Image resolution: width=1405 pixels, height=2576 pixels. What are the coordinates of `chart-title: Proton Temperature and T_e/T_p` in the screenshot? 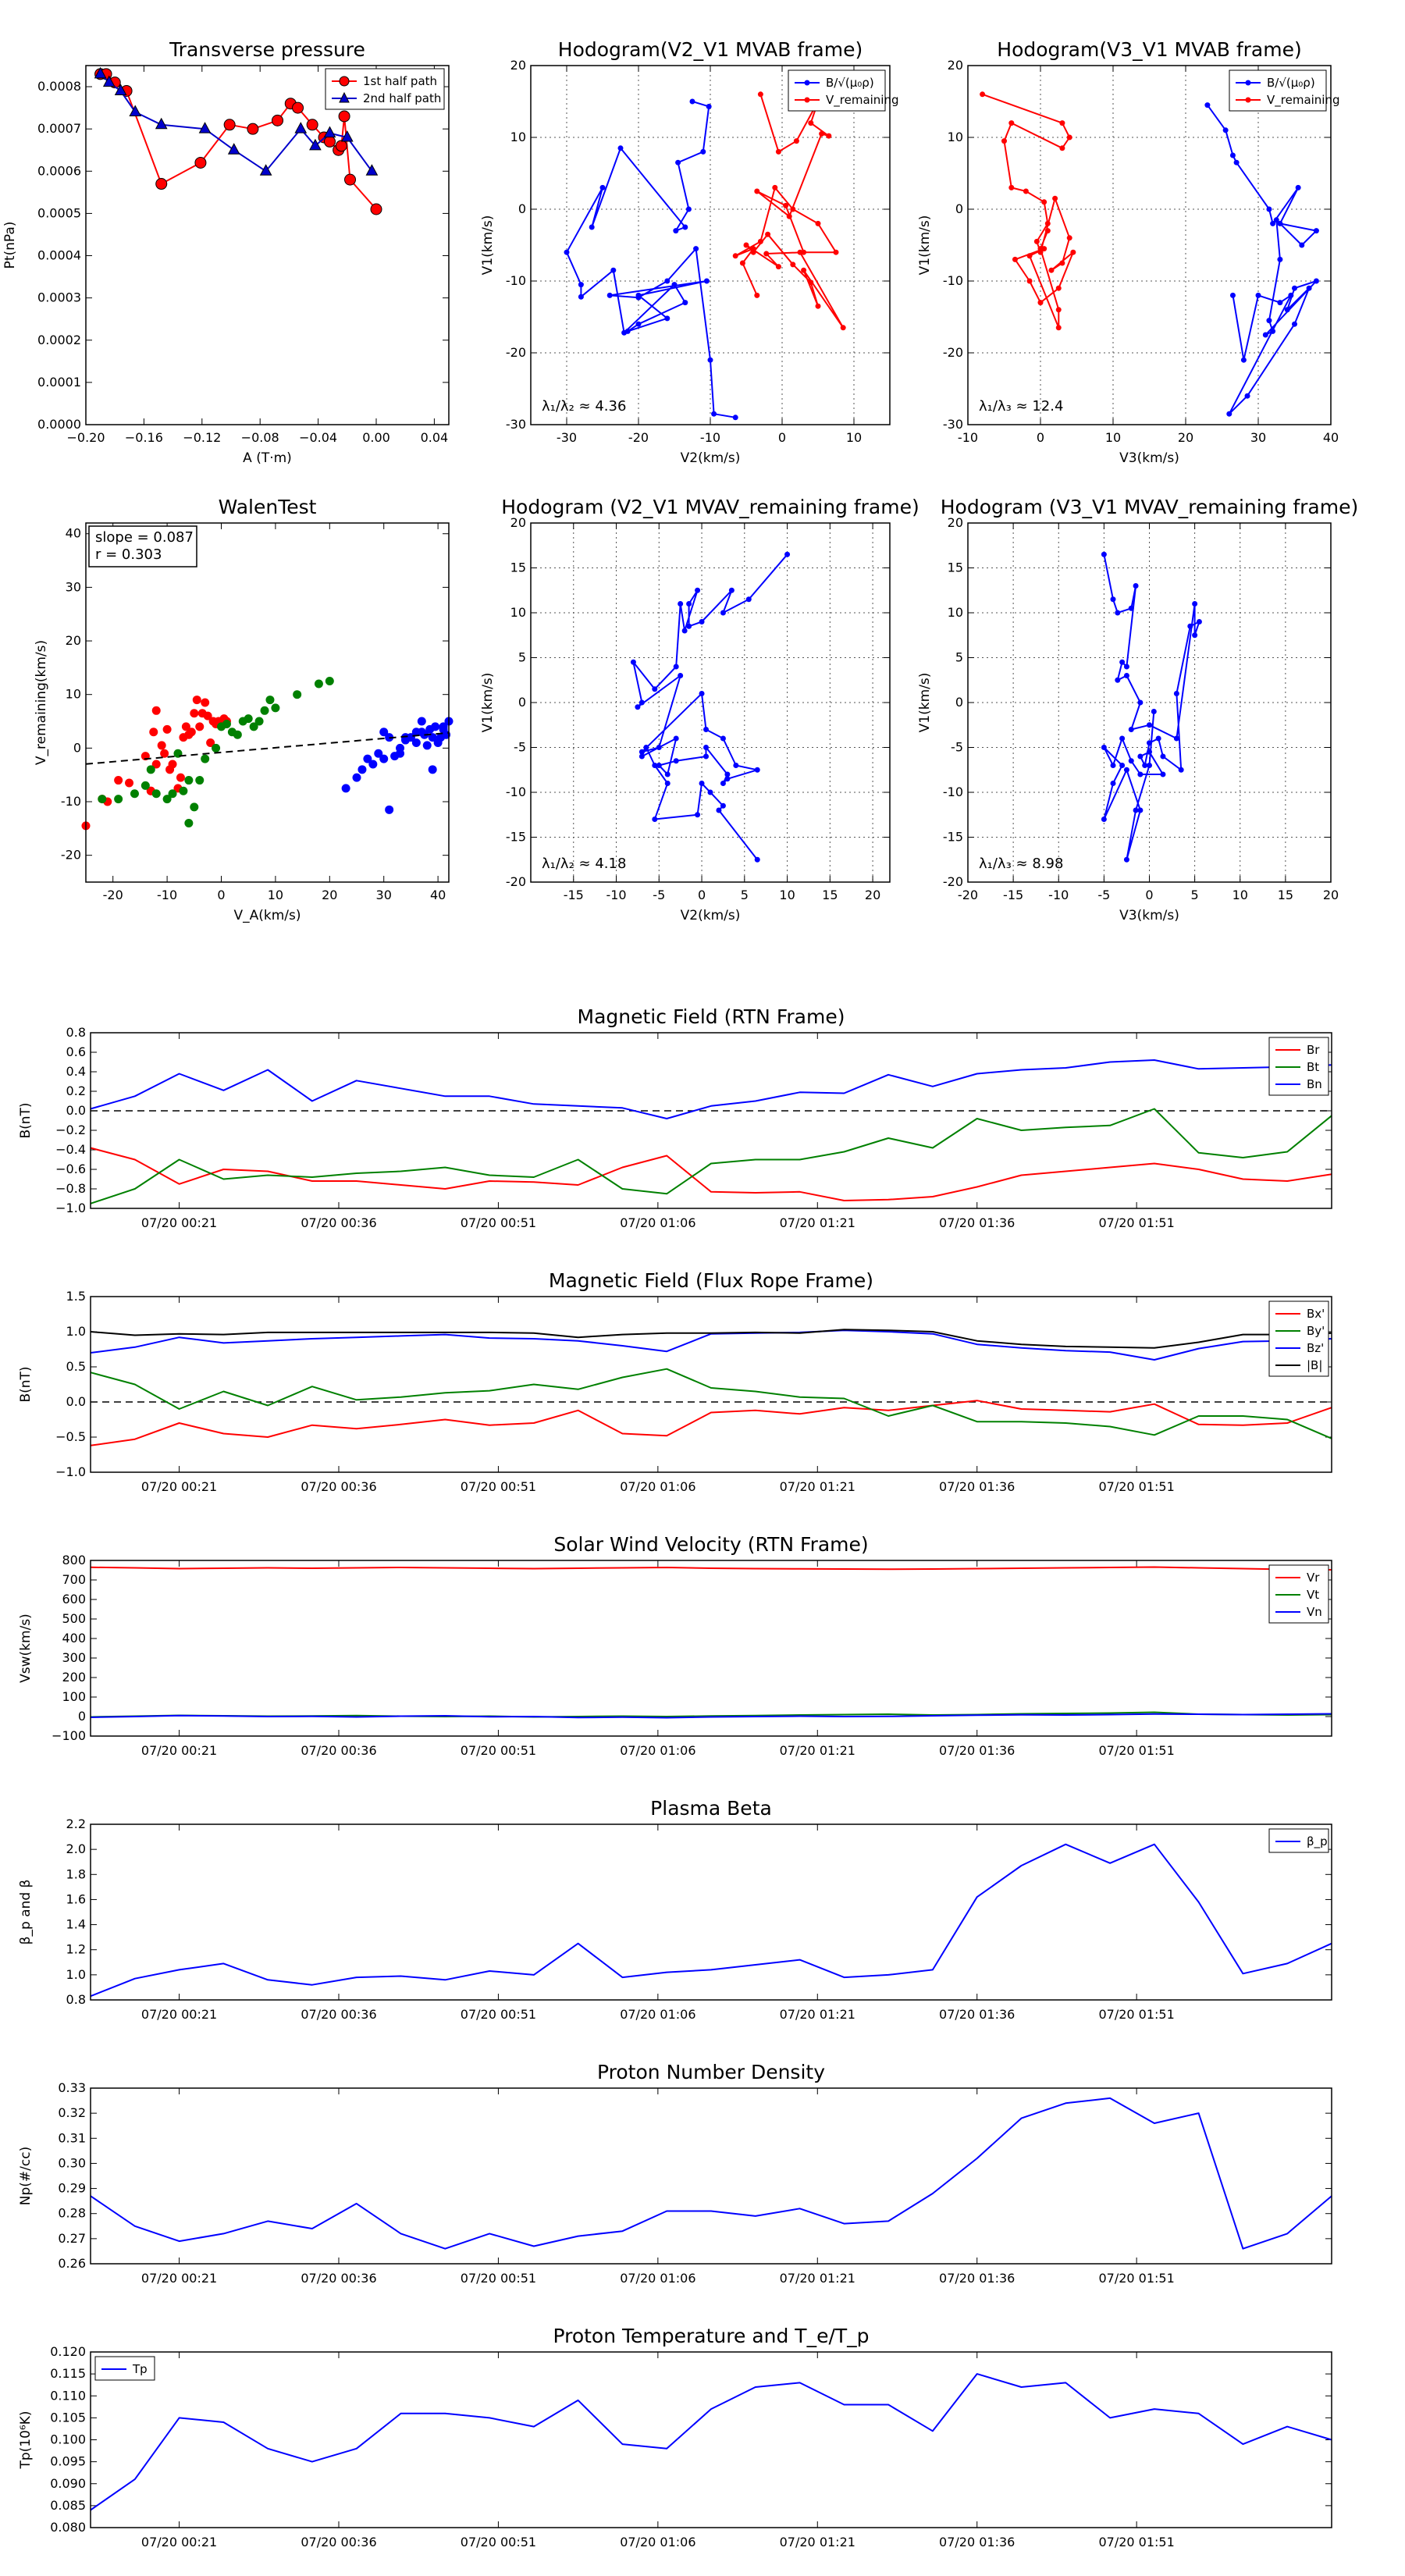 It's located at (711, 2336).